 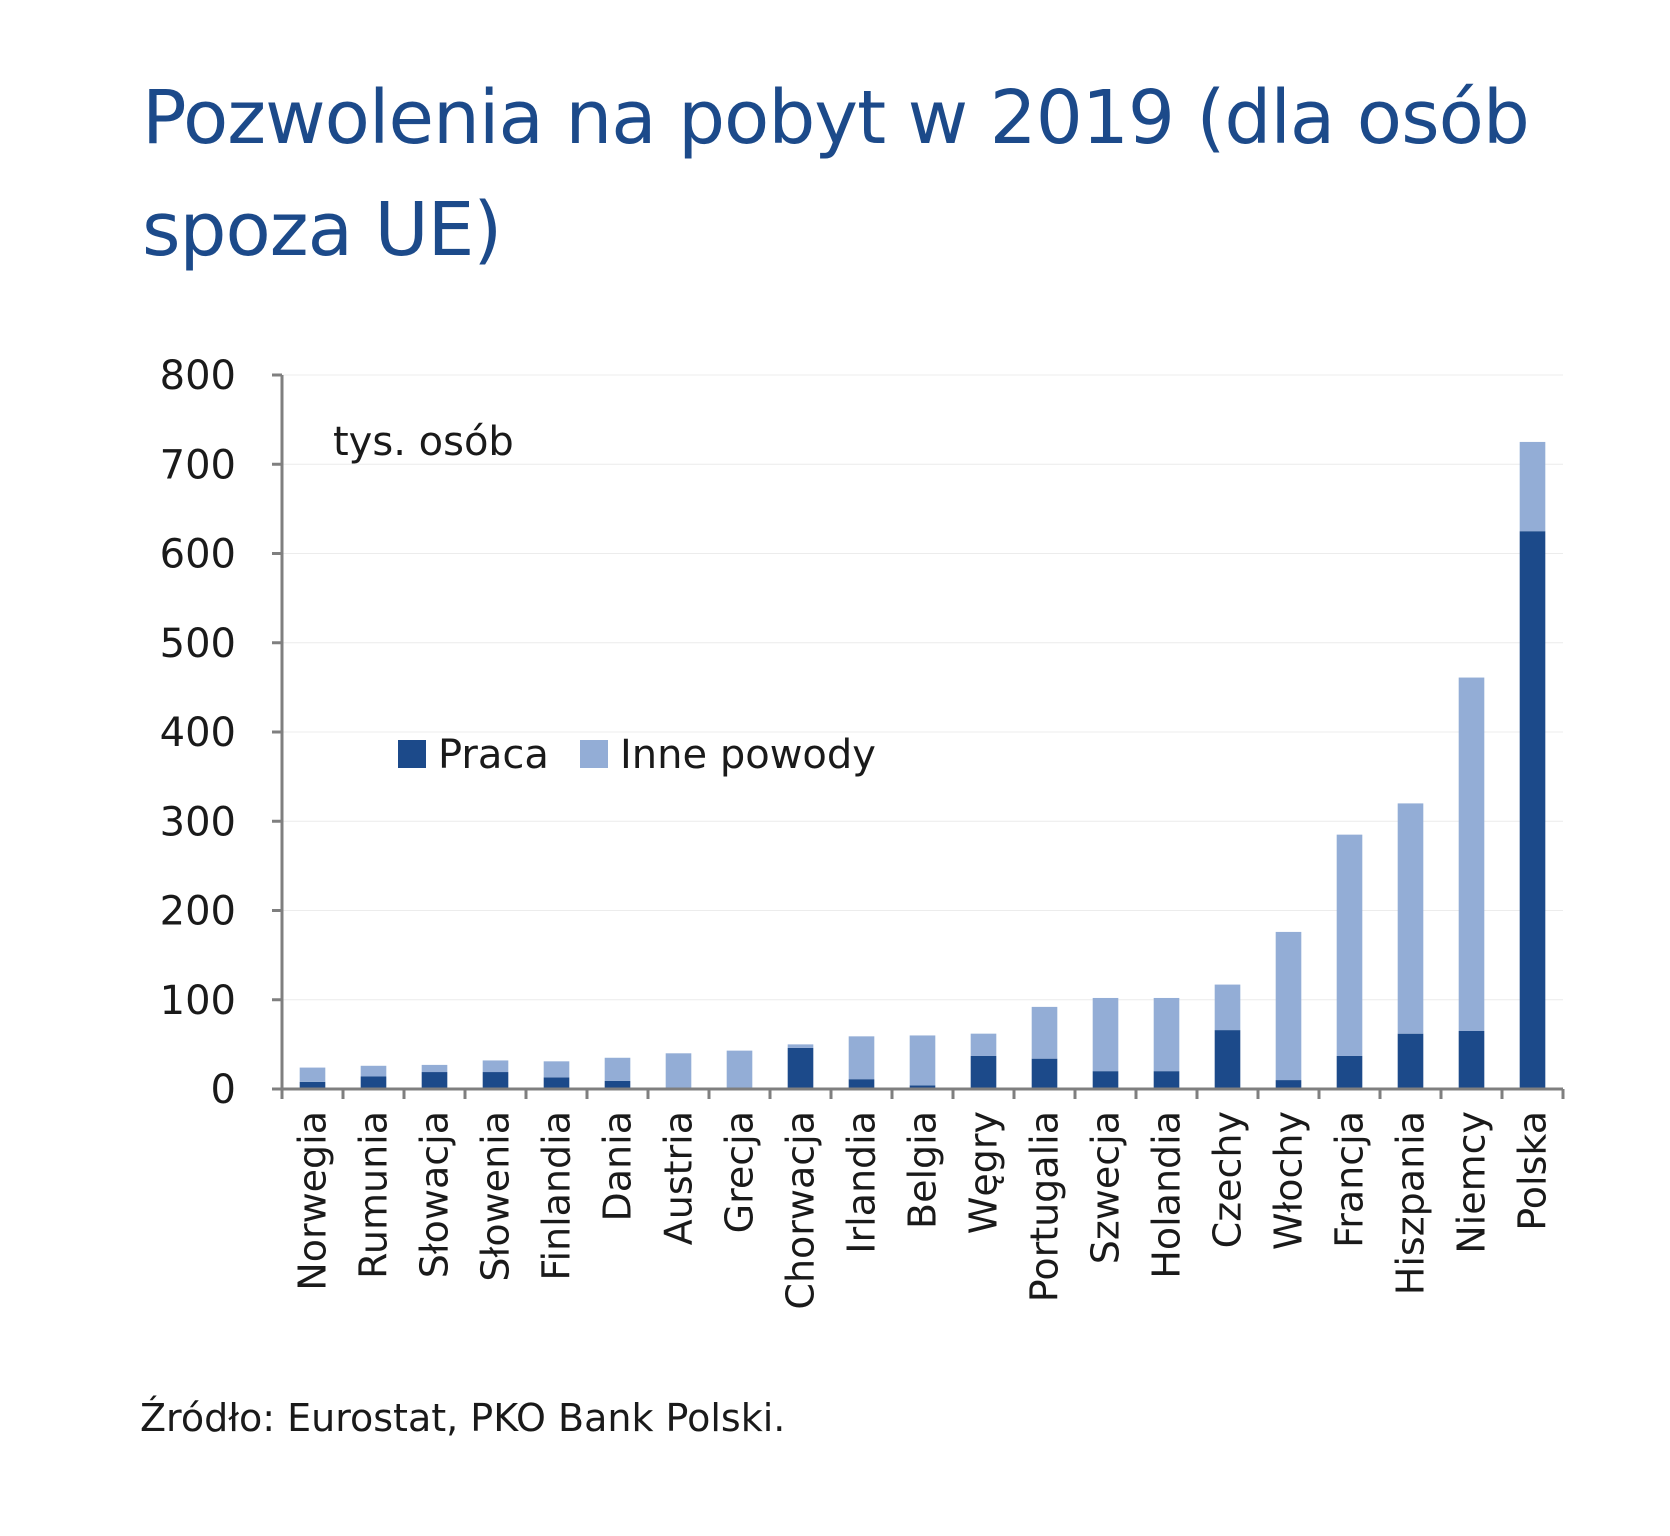 What do you see at coordinates (223, 1090) in the screenshot?
I see `y-tick-label: 0` at bounding box center [223, 1090].